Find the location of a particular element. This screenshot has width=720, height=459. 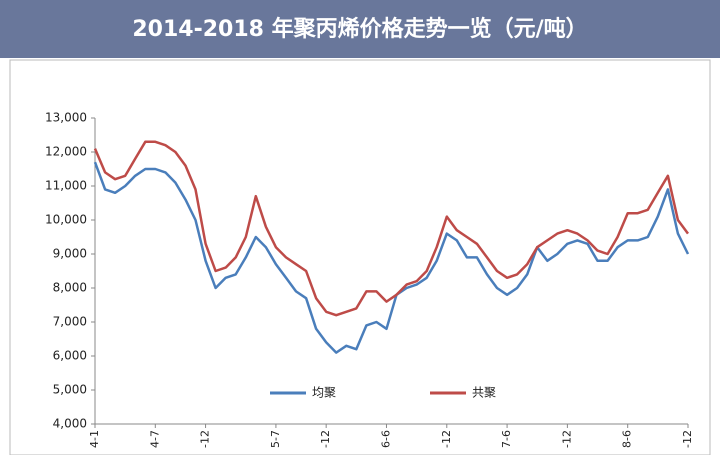

x-tick-label: 4-7 is located at coordinates (154, 439).